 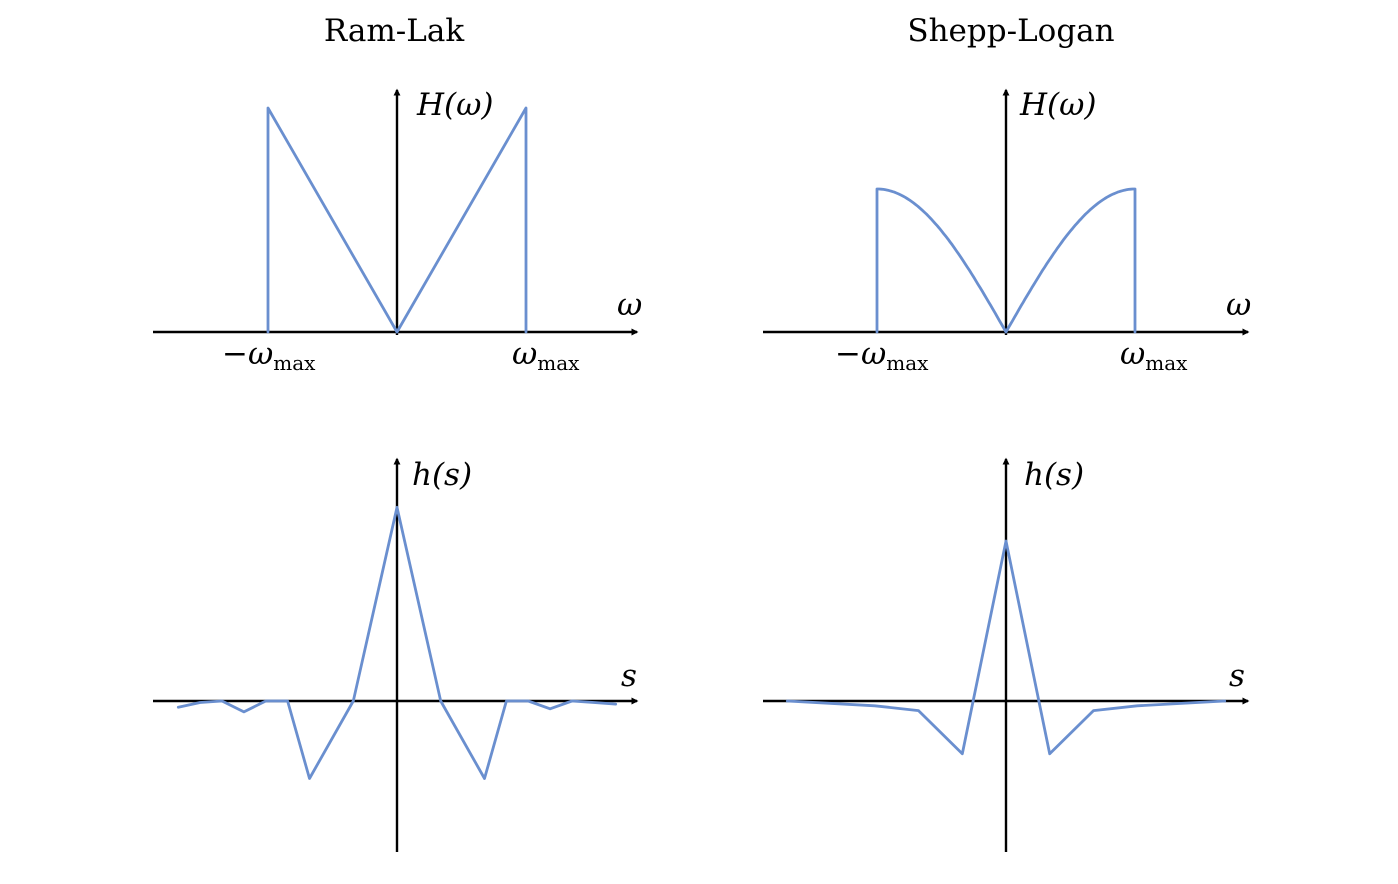 What do you see at coordinates (1058, 105) in the screenshot?
I see `shepplogan-freq-ylabel: H(ω)` at bounding box center [1058, 105].